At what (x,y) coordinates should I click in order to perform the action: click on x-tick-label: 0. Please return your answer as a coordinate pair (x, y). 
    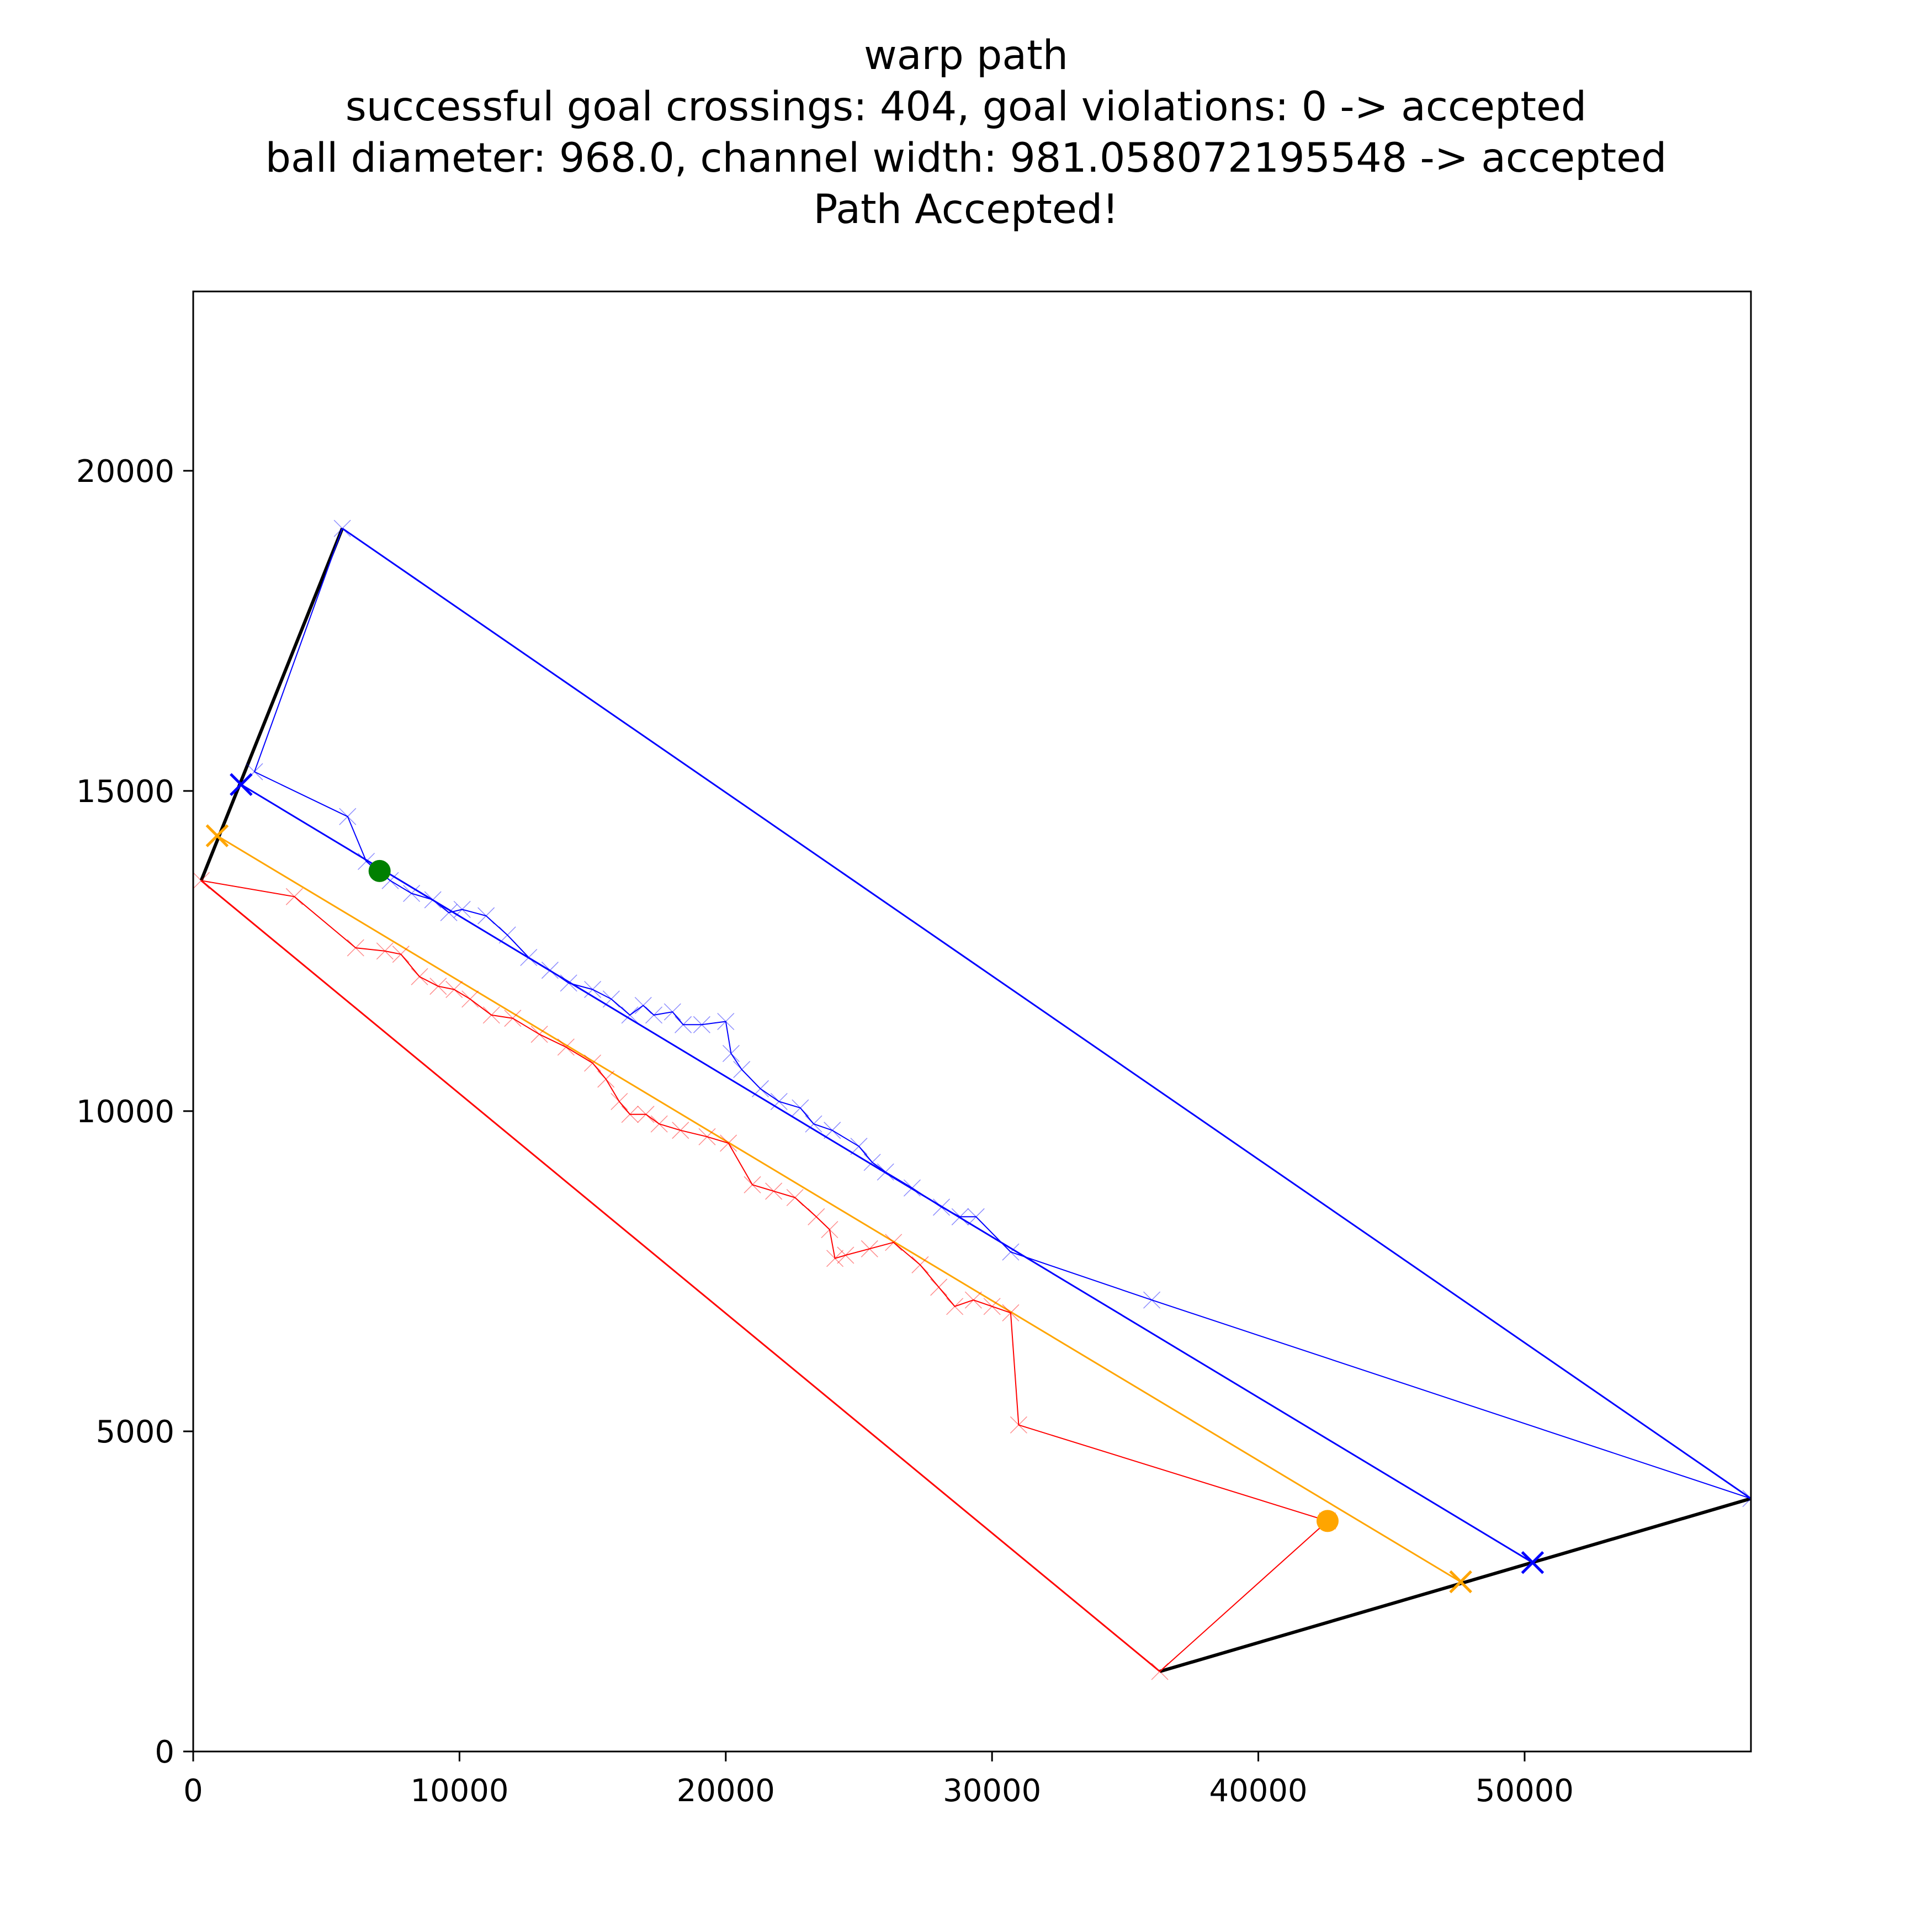
    Looking at the image, I should click on (193, 1791).